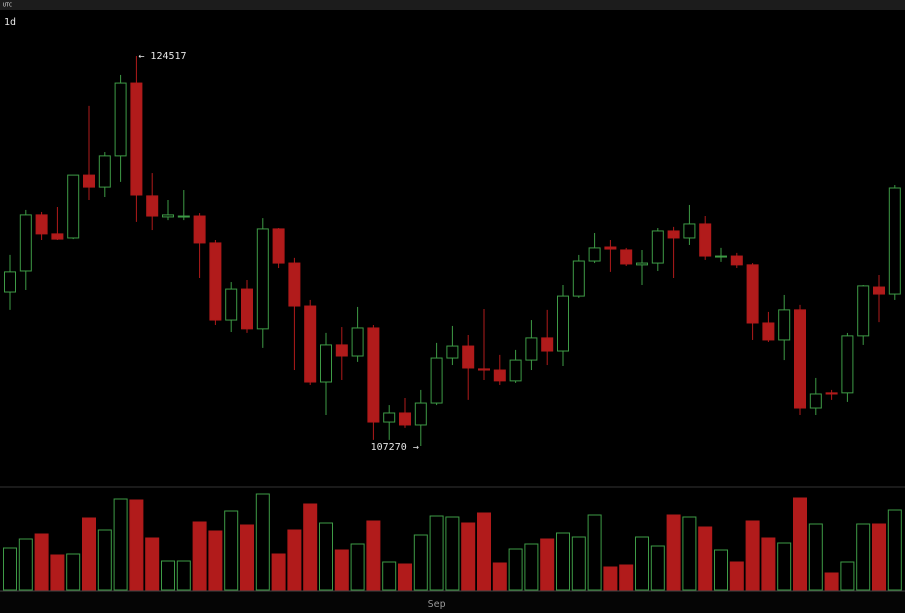 This screenshot has width=905, height=613. Describe the element at coordinates (437, 604) in the screenshot. I see `x-tick-label: Sep` at that location.